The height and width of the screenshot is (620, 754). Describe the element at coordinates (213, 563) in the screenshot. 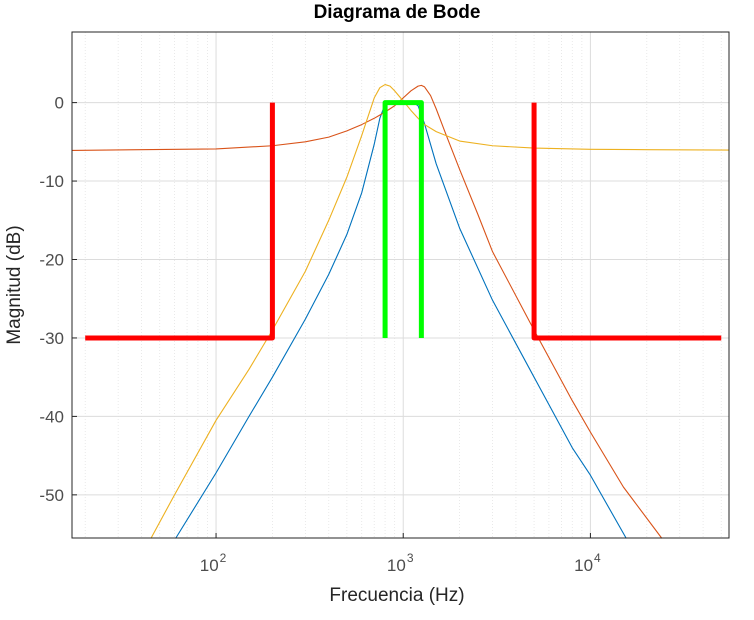

I see `x-tick-label: 10²` at that location.